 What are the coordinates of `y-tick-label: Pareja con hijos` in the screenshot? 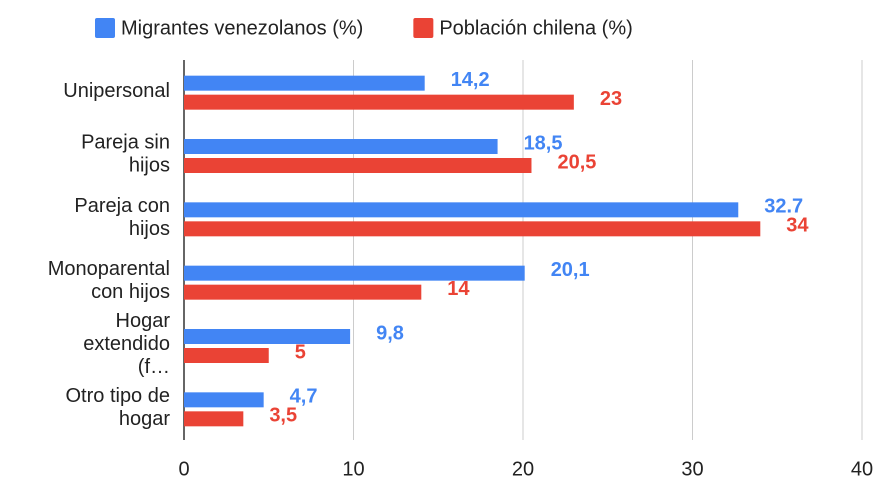 It's located at (122, 217).